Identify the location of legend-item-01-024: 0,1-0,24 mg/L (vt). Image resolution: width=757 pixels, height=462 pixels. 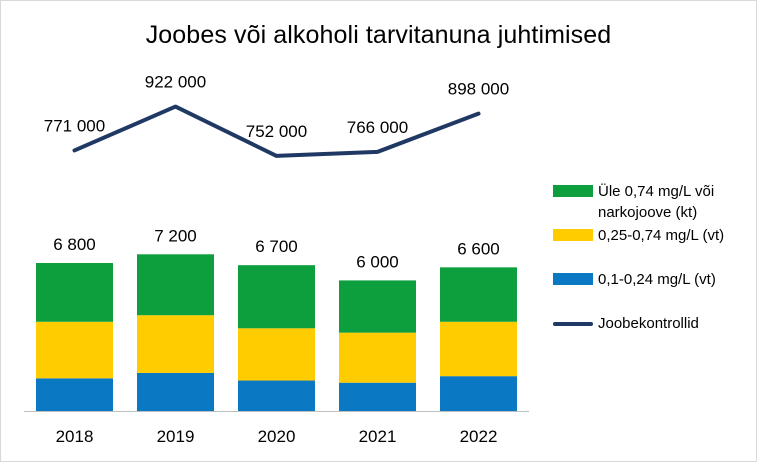
(650, 279).